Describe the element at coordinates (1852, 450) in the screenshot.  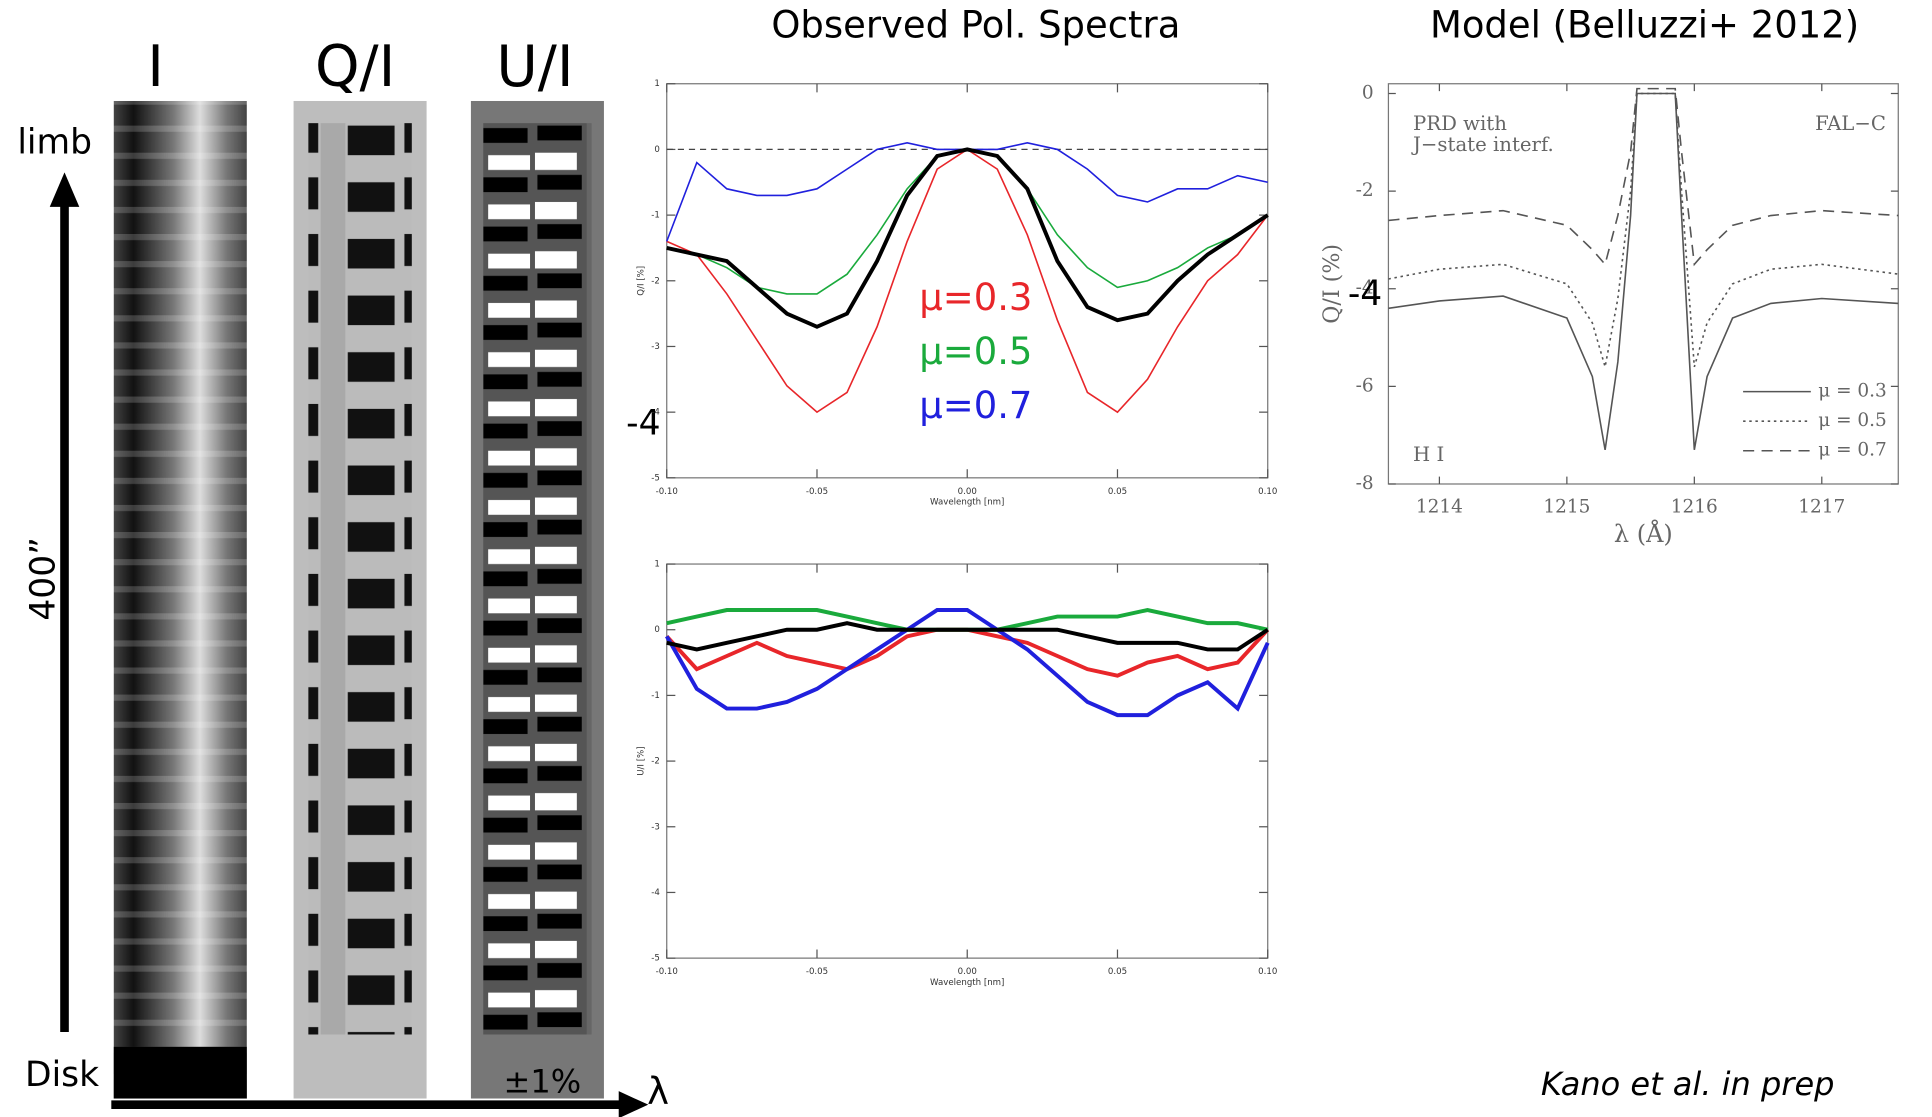
I see `legend-entry: μ = 0.7` at that location.